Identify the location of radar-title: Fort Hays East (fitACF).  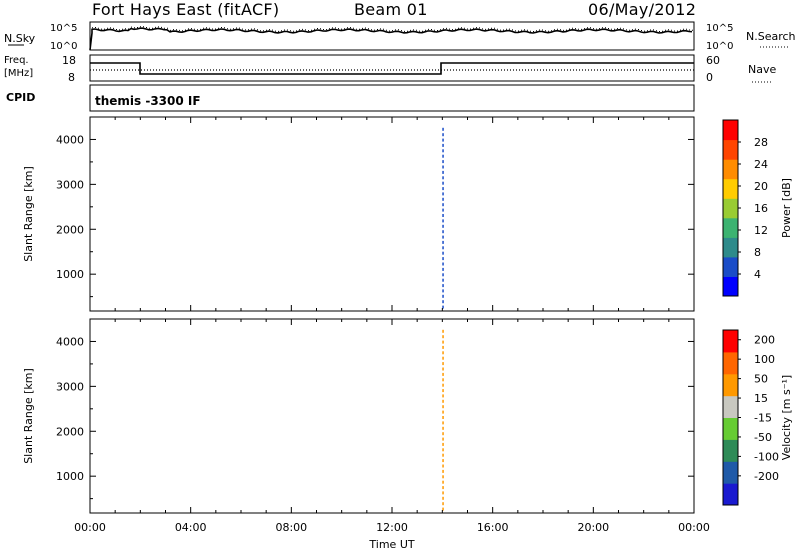
(186, 9).